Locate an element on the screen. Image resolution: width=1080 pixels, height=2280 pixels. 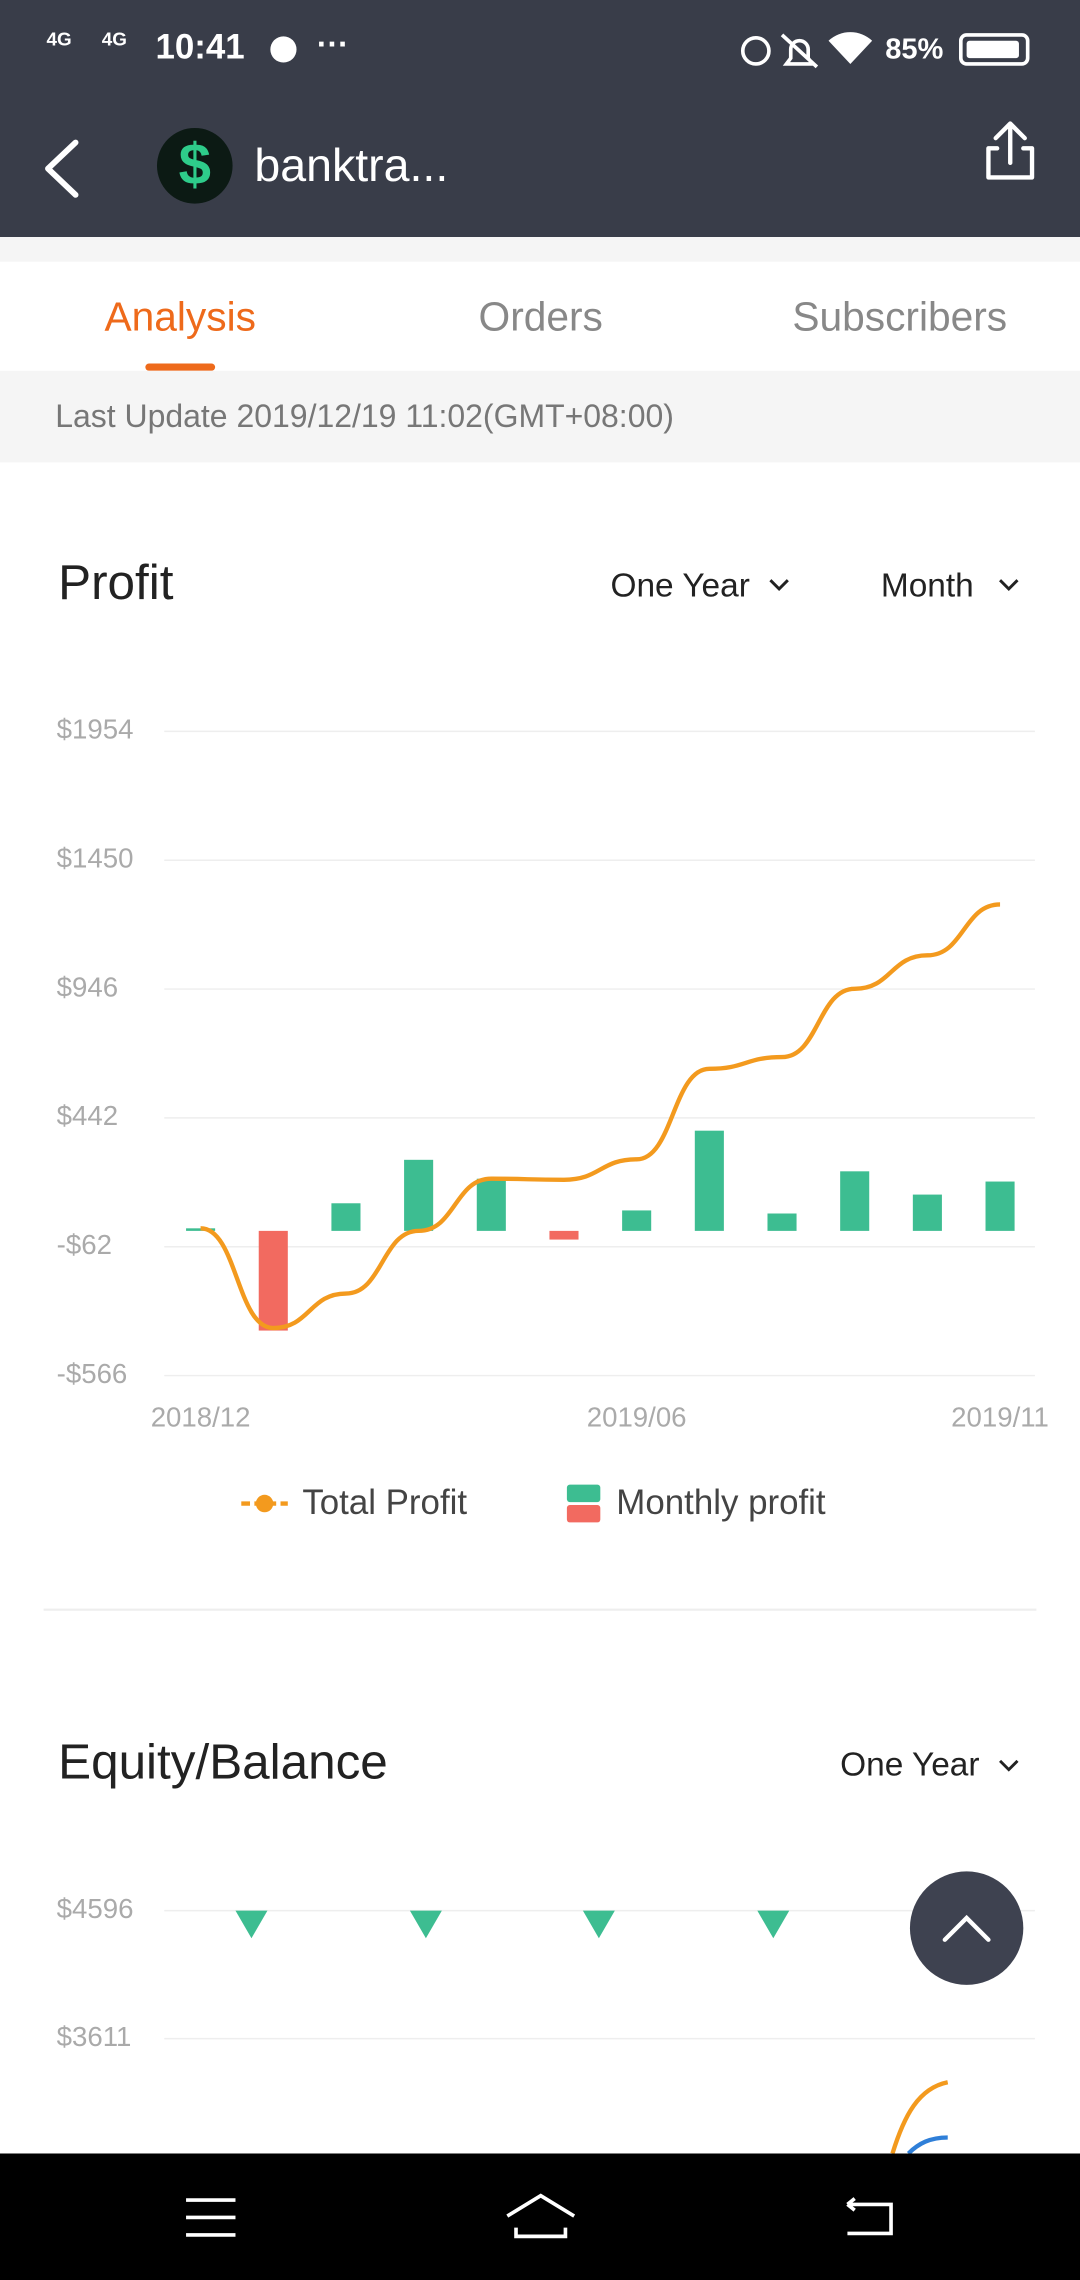
line is located at coordinates (600, 1116).